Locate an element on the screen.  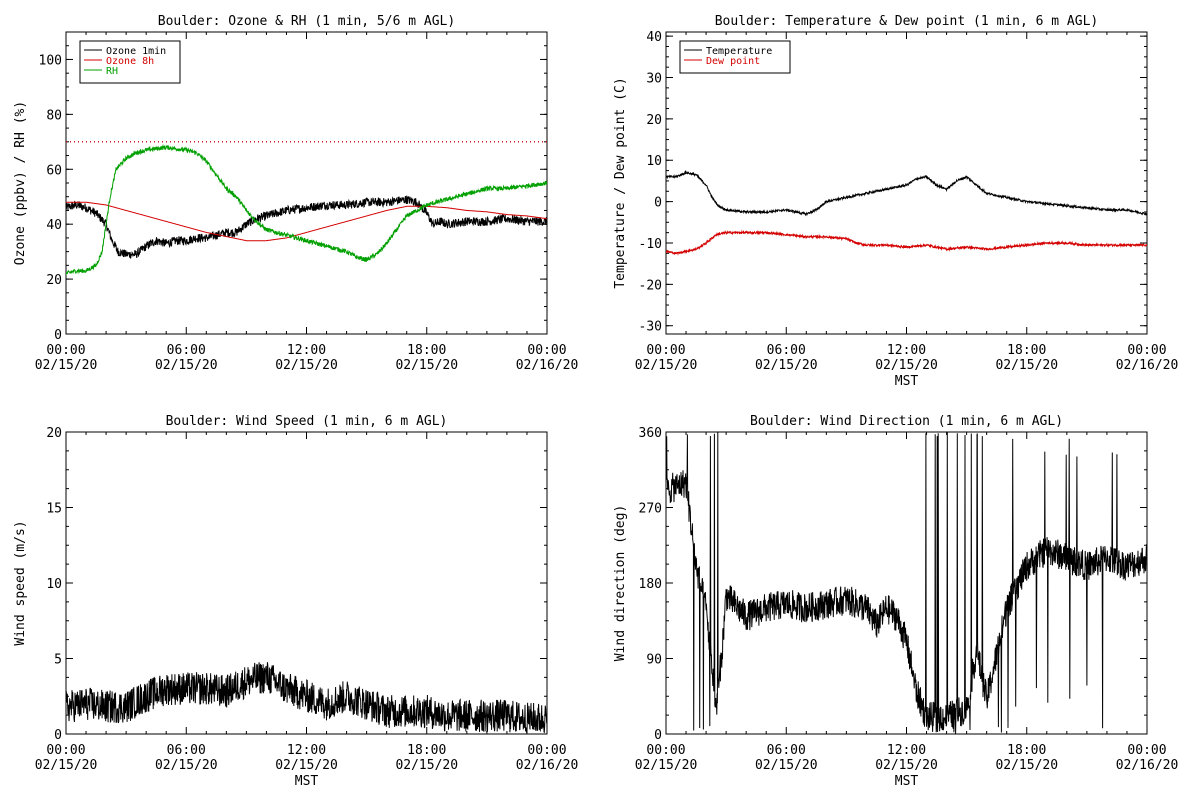
y-tick-label: 100 is located at coordinates (50, 60).